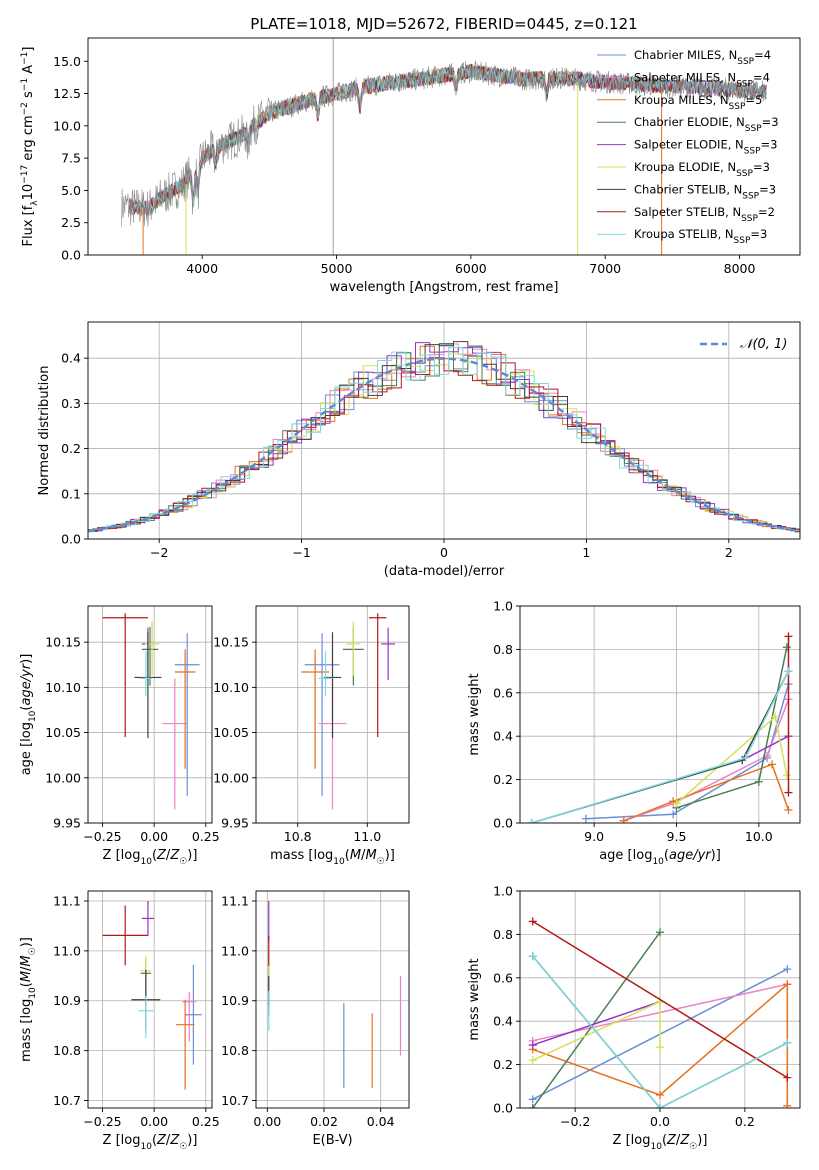 The height and width of the screenshot is (1170, 819). I want to click on age_vs_Z-ytick-label: 10.15, so click(63, 642).